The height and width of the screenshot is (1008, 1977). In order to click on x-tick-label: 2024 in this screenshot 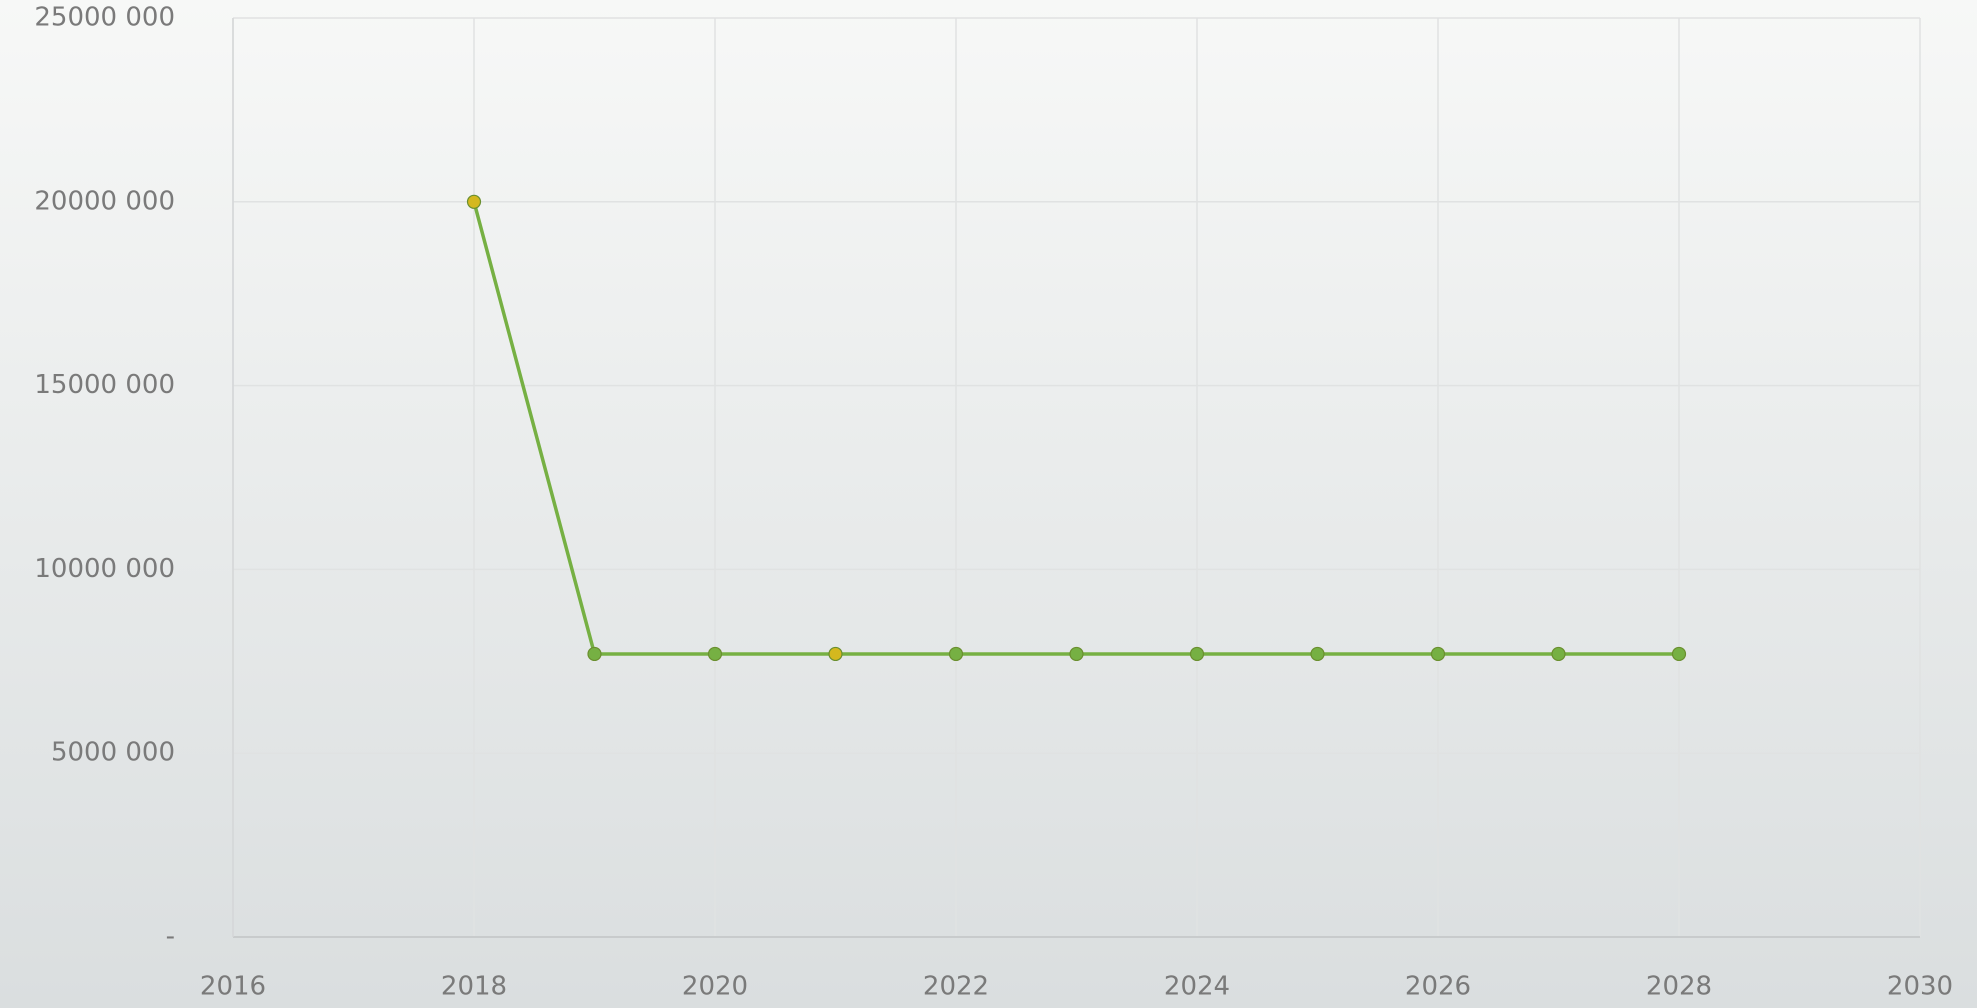, I will do `click(1197, 987)`.